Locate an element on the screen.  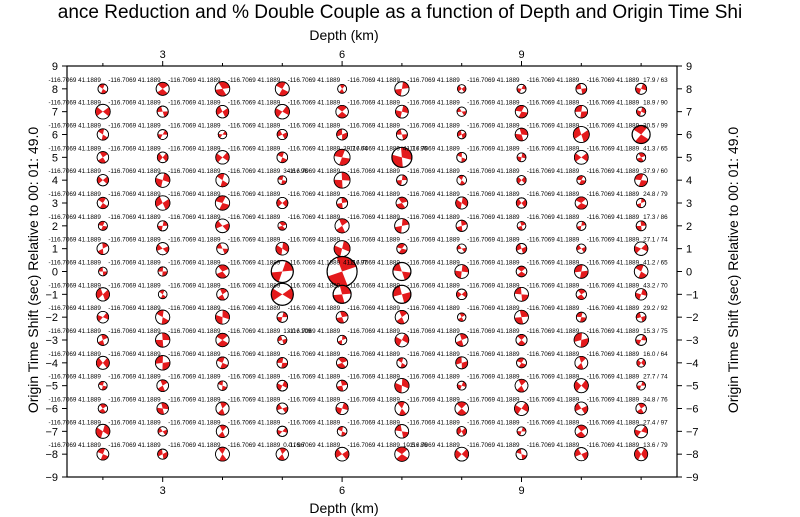
row-value-label: 13.6 / 79 is located at coordinates (655, 445).